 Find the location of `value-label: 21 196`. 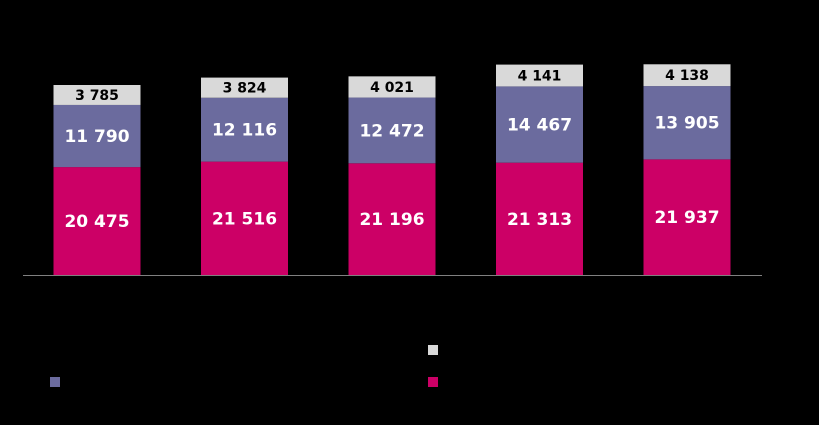

value-label: 21 196 is located at coordinates (391, 220).